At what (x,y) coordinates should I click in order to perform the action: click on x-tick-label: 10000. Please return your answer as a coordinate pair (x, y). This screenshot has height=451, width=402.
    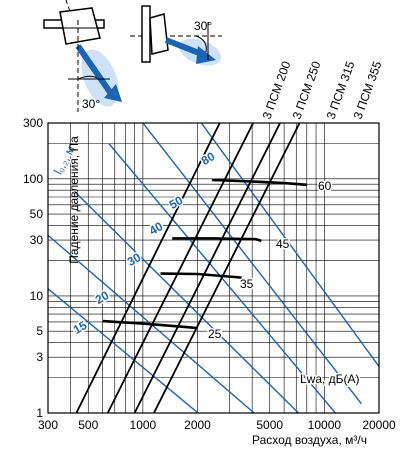
    Looking at the image, I should click on (325, 425).